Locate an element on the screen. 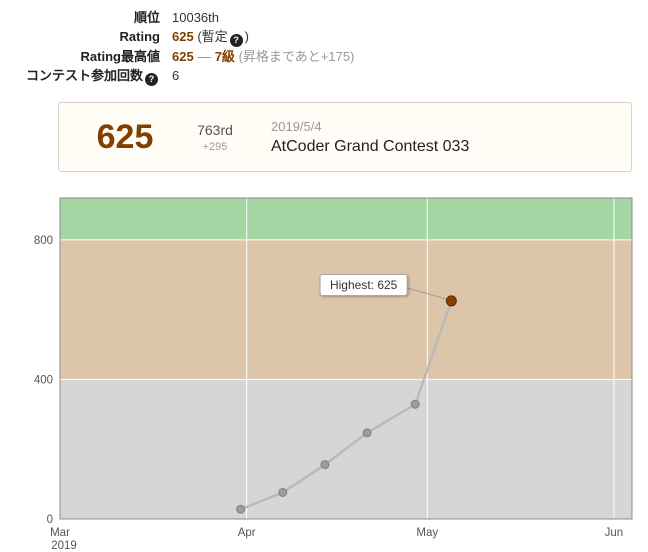  contest-count-value: 6 is located at coordinates (176, 75).